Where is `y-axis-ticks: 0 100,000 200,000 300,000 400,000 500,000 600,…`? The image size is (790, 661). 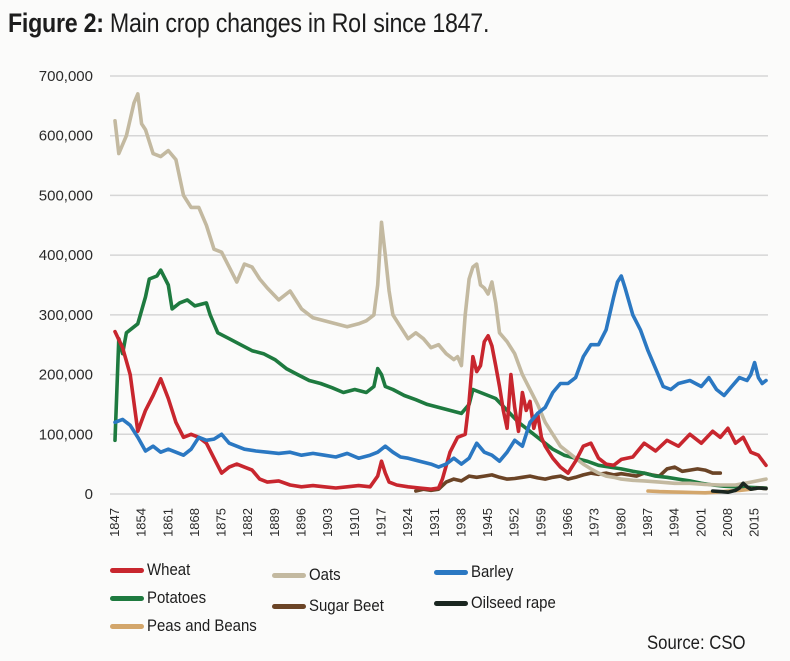 y-axis-ticks: 0 100,000 200,000 300,000 400,000 500,000 600,… is located at coordinates (66, 285).